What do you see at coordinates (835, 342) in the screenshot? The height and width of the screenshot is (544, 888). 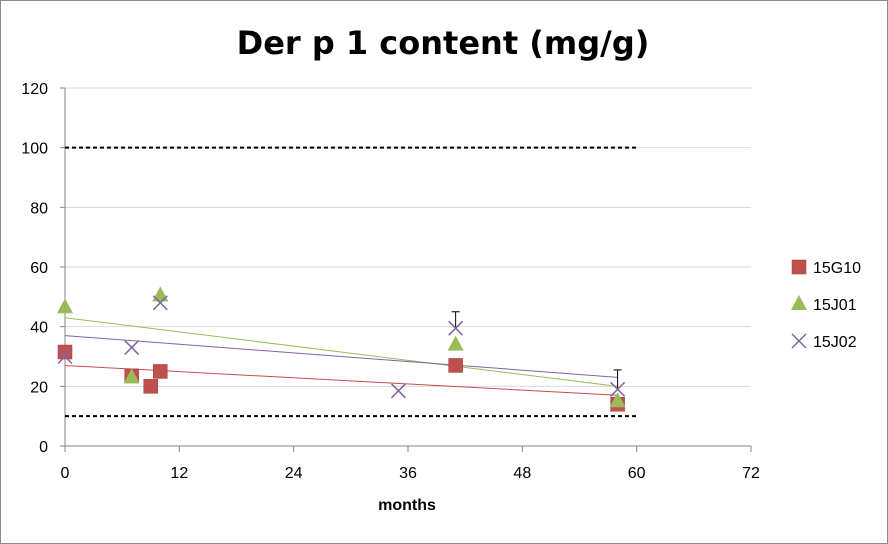 I see `legend-label-15J02: 15J02` at bounding box center [835, 342].